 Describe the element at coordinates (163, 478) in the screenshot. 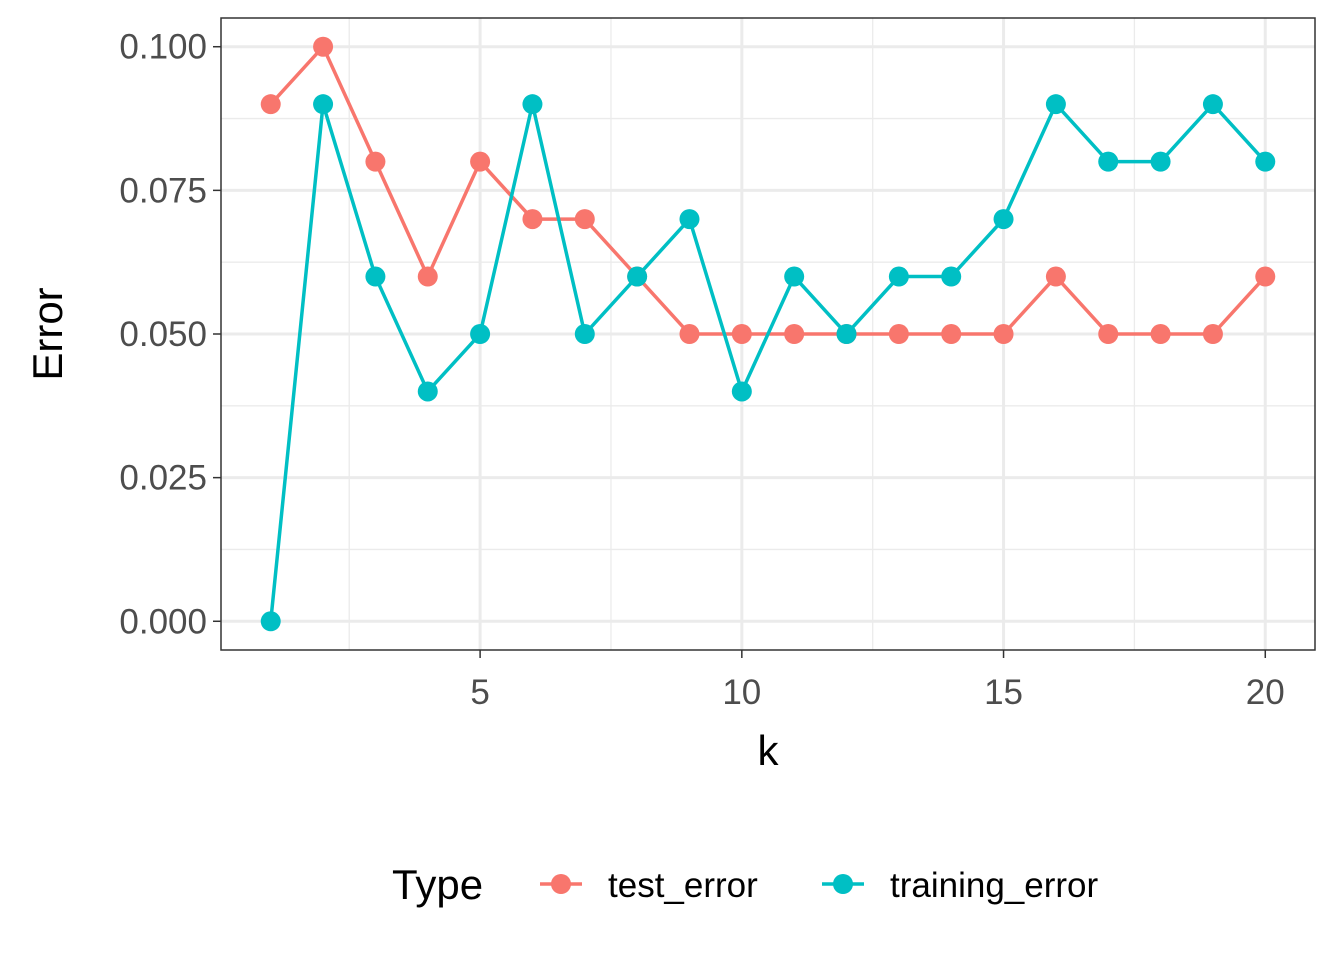

I see `y-tick-label: 0.025` at that location.